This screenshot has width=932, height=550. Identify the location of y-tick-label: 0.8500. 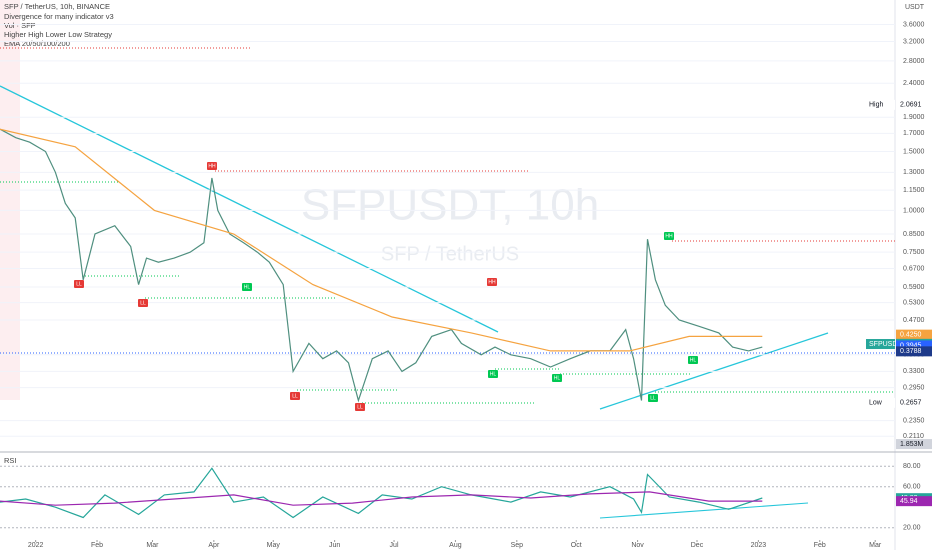
(914, 234).